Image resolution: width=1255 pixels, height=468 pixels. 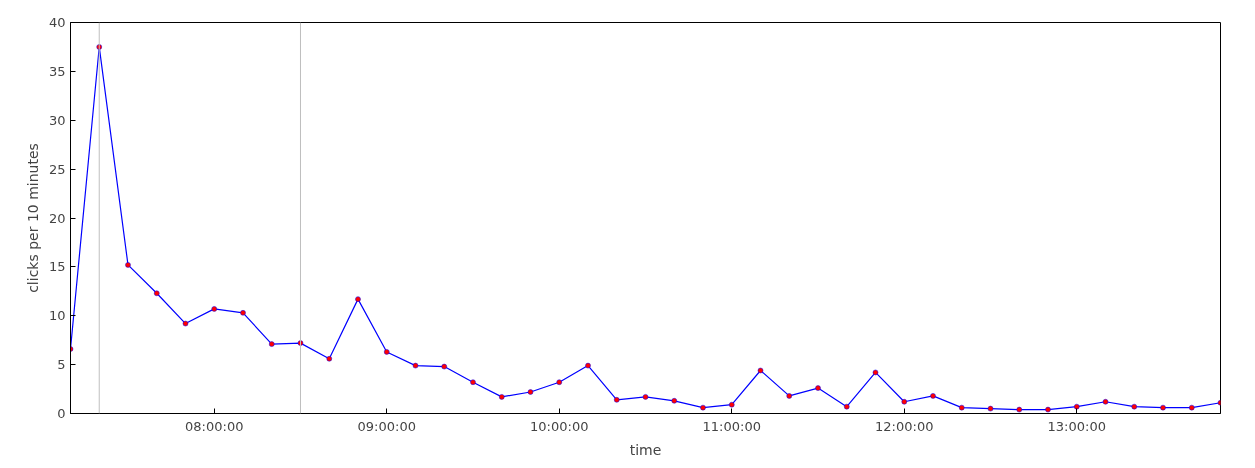 I want to click on x-tick-label: 10:00:00, so click(x=559, y=426).